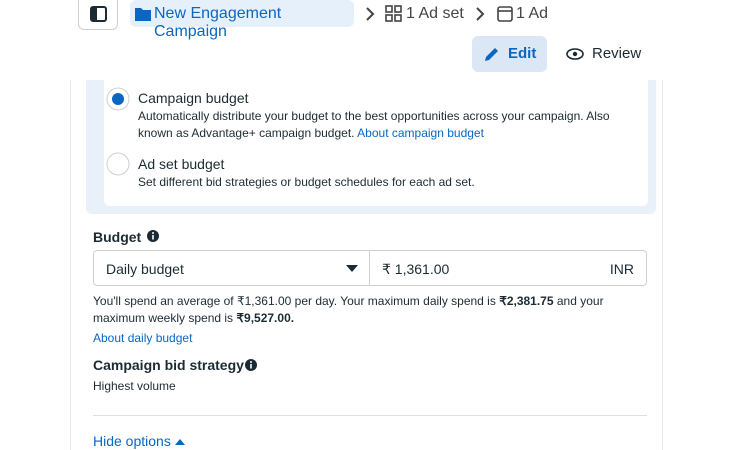 The height and width of the screenshot is (450, 750). I want to click on pencil-icon, so click(491, 54).